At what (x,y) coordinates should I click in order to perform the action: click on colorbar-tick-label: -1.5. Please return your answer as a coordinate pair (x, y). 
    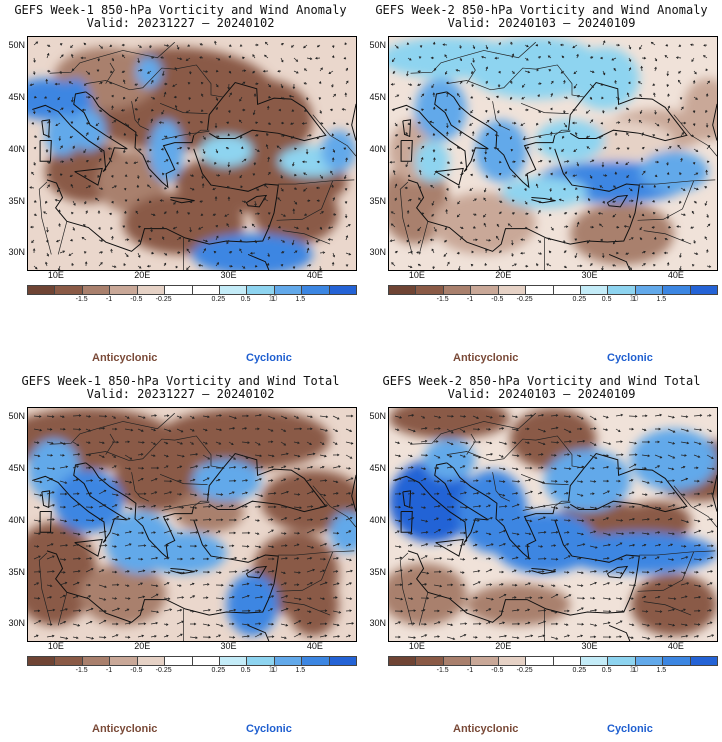
    Looking at the image, I should click on (442, 299).